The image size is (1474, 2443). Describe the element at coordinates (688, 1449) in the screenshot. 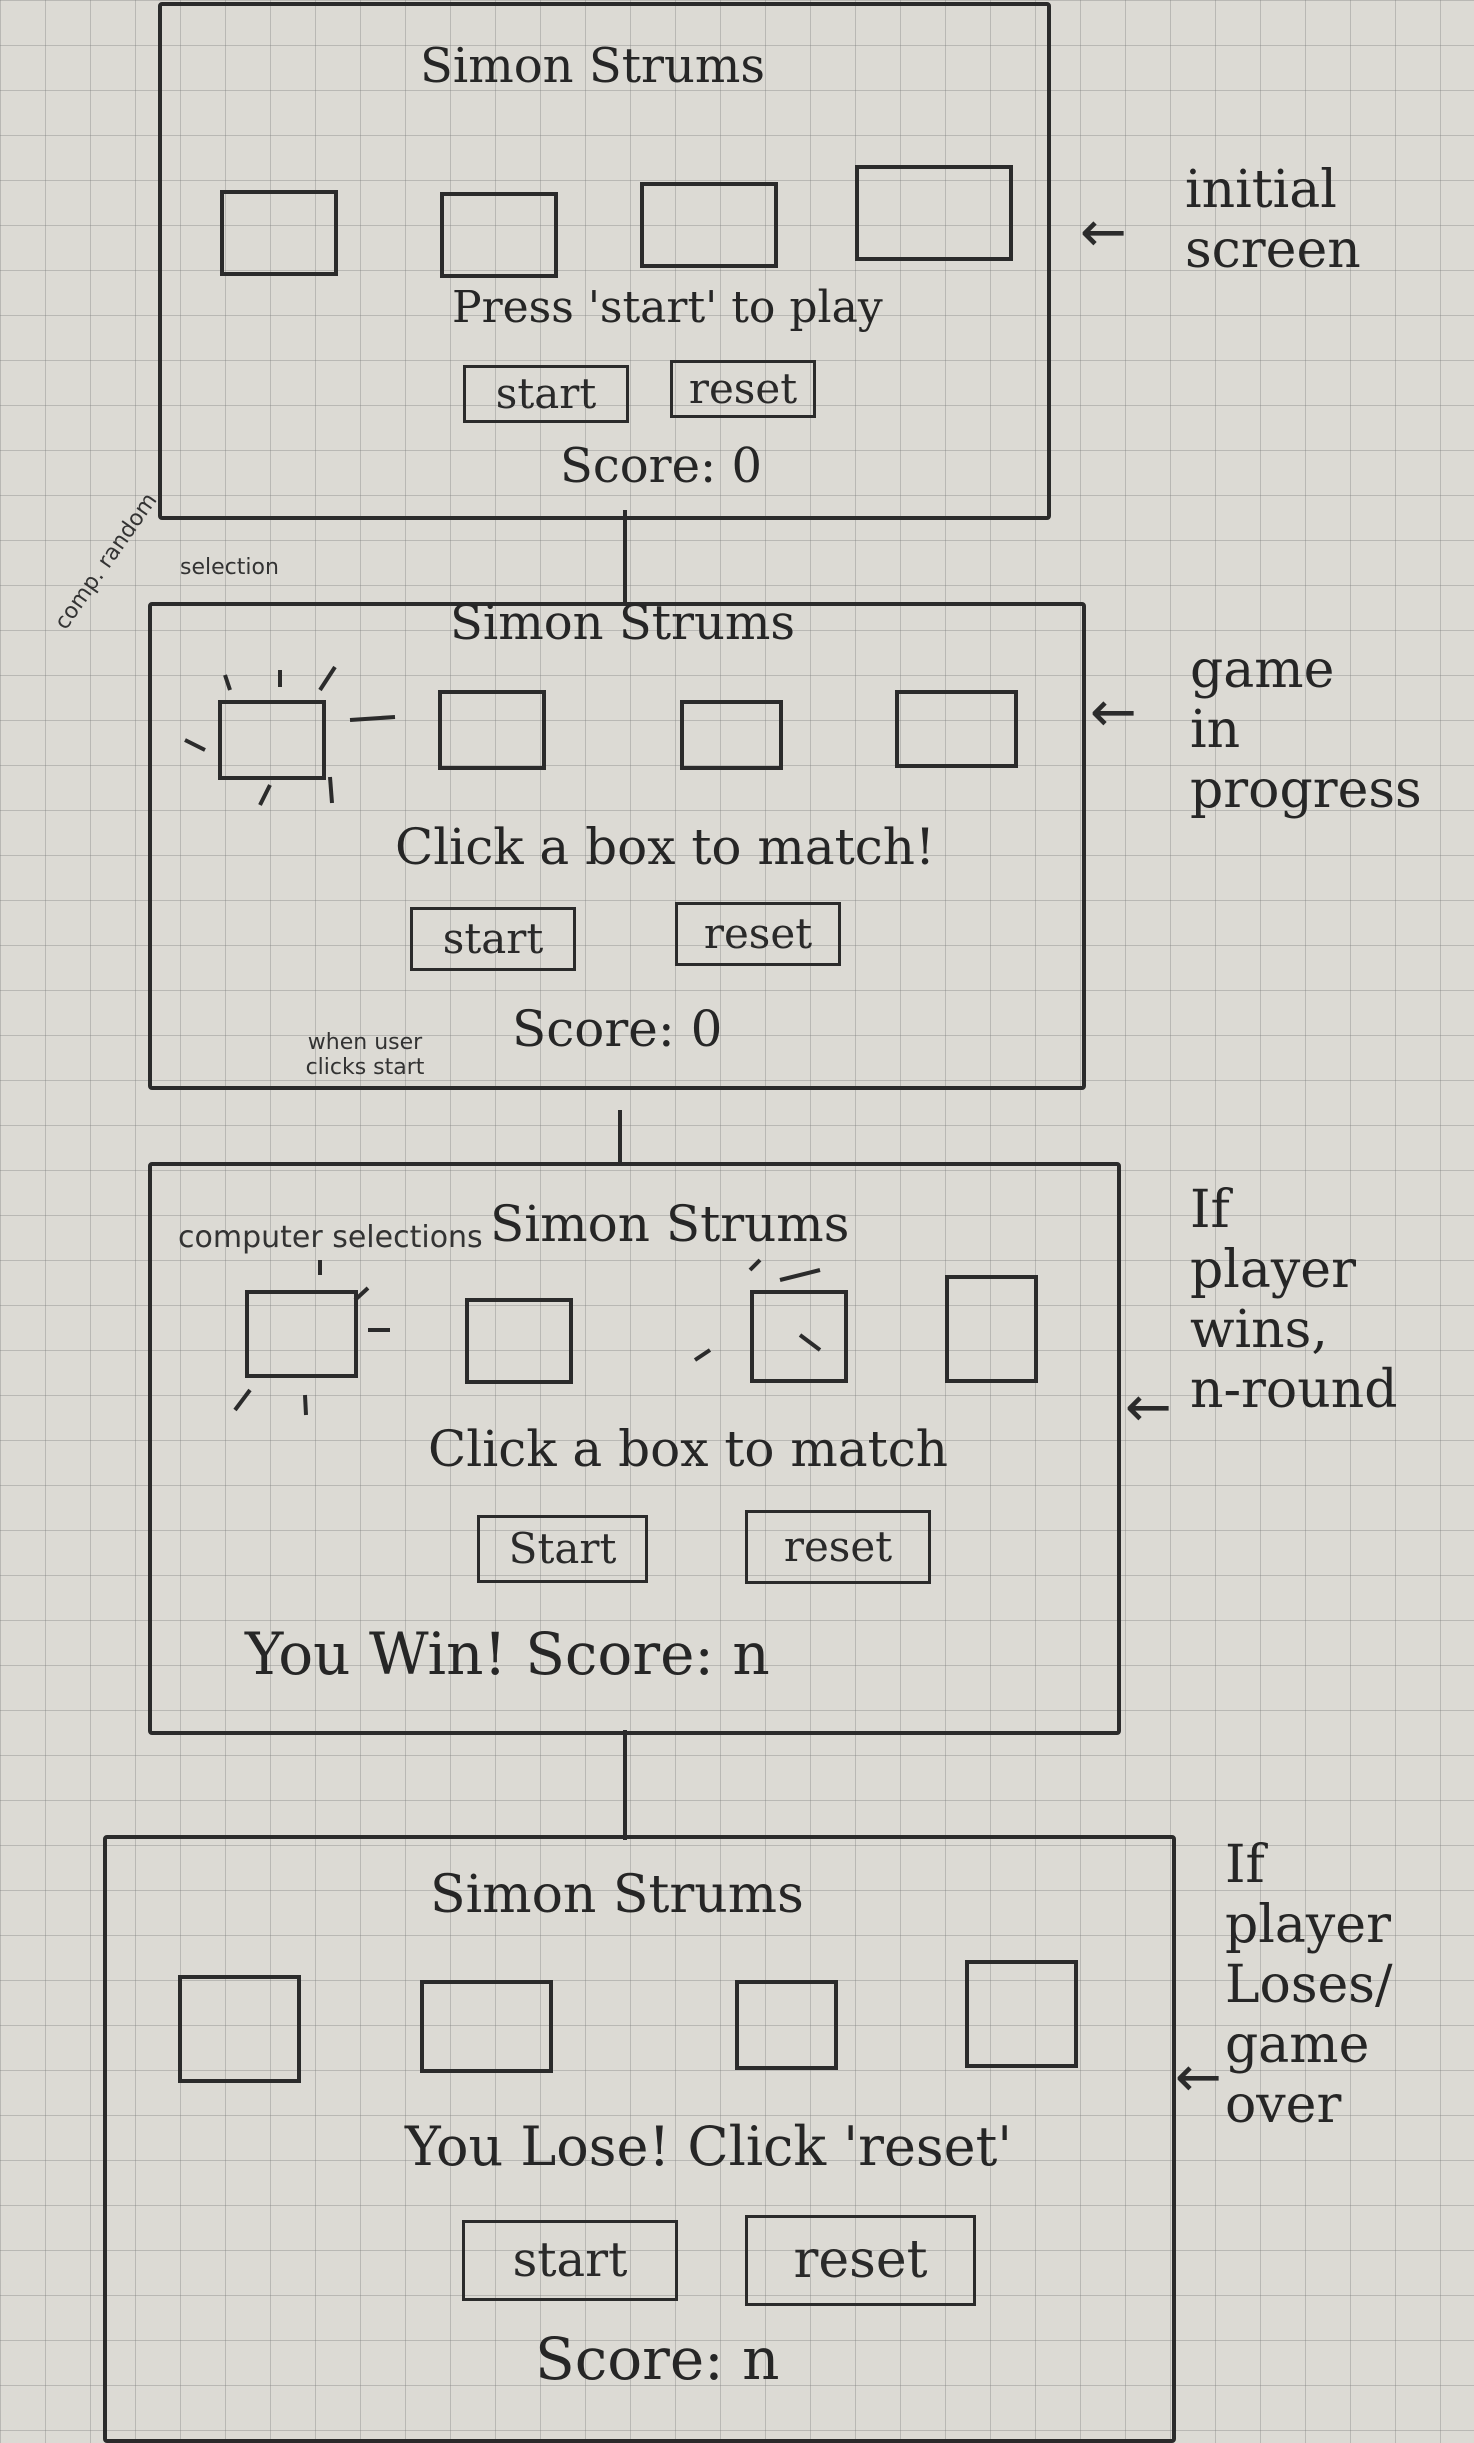

I see `status-message: Click a box to match` at that location.